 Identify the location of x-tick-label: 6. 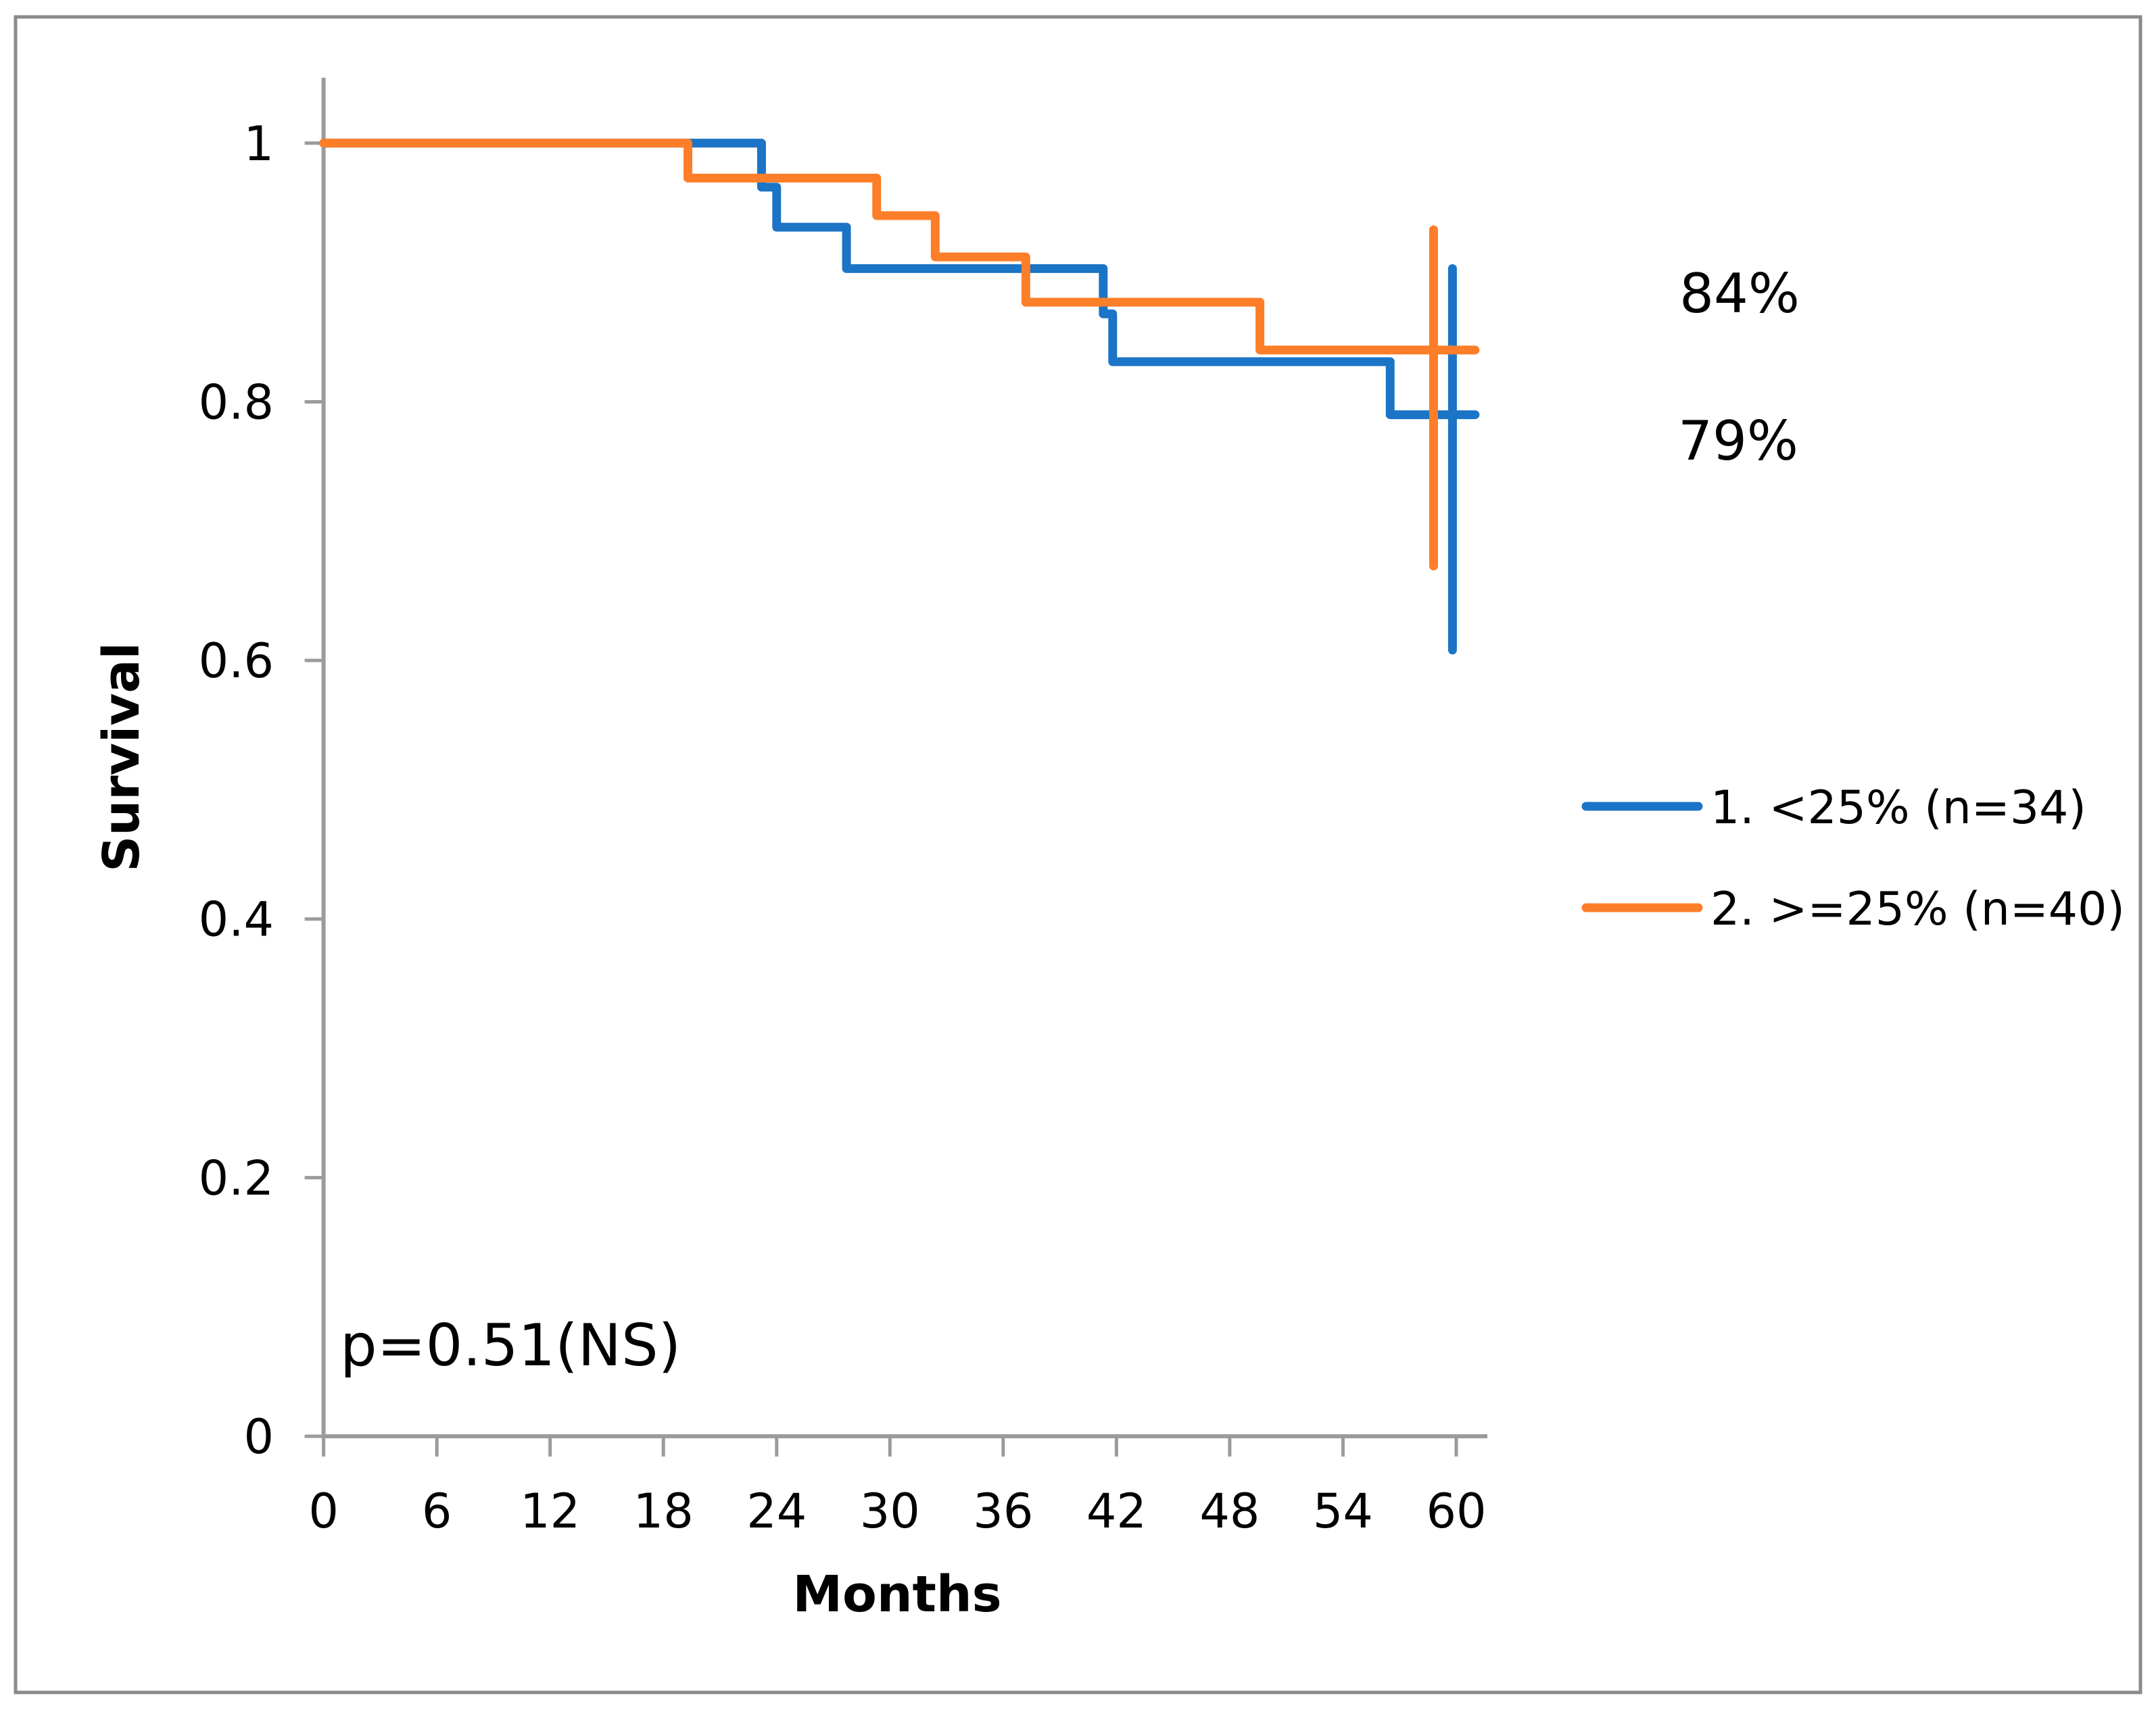
(437, 1511).